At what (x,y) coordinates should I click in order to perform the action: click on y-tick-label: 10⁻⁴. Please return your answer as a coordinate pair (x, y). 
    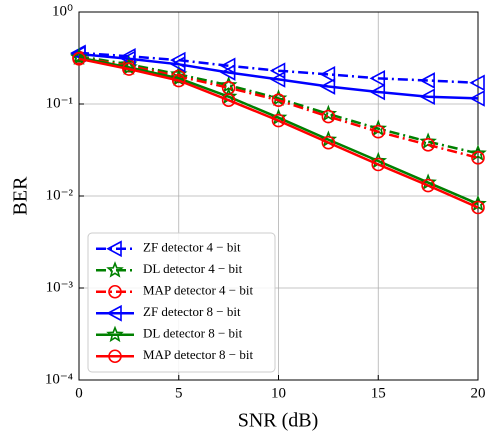
    Looking at the image, I should click on (59, 379).